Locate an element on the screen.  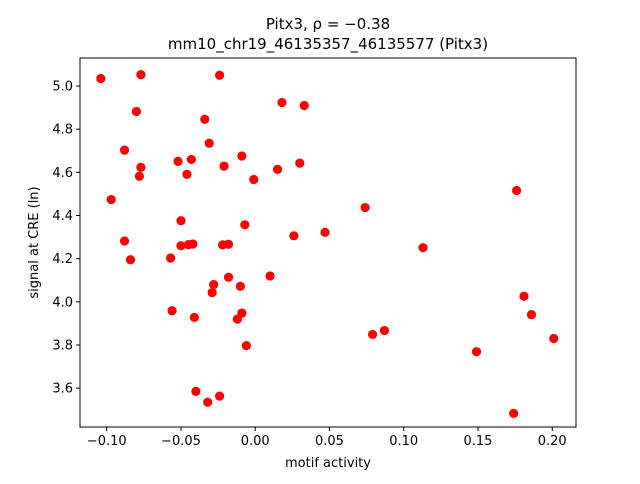
y-tick-label: 4.4 is located at coordinates (62, 216).